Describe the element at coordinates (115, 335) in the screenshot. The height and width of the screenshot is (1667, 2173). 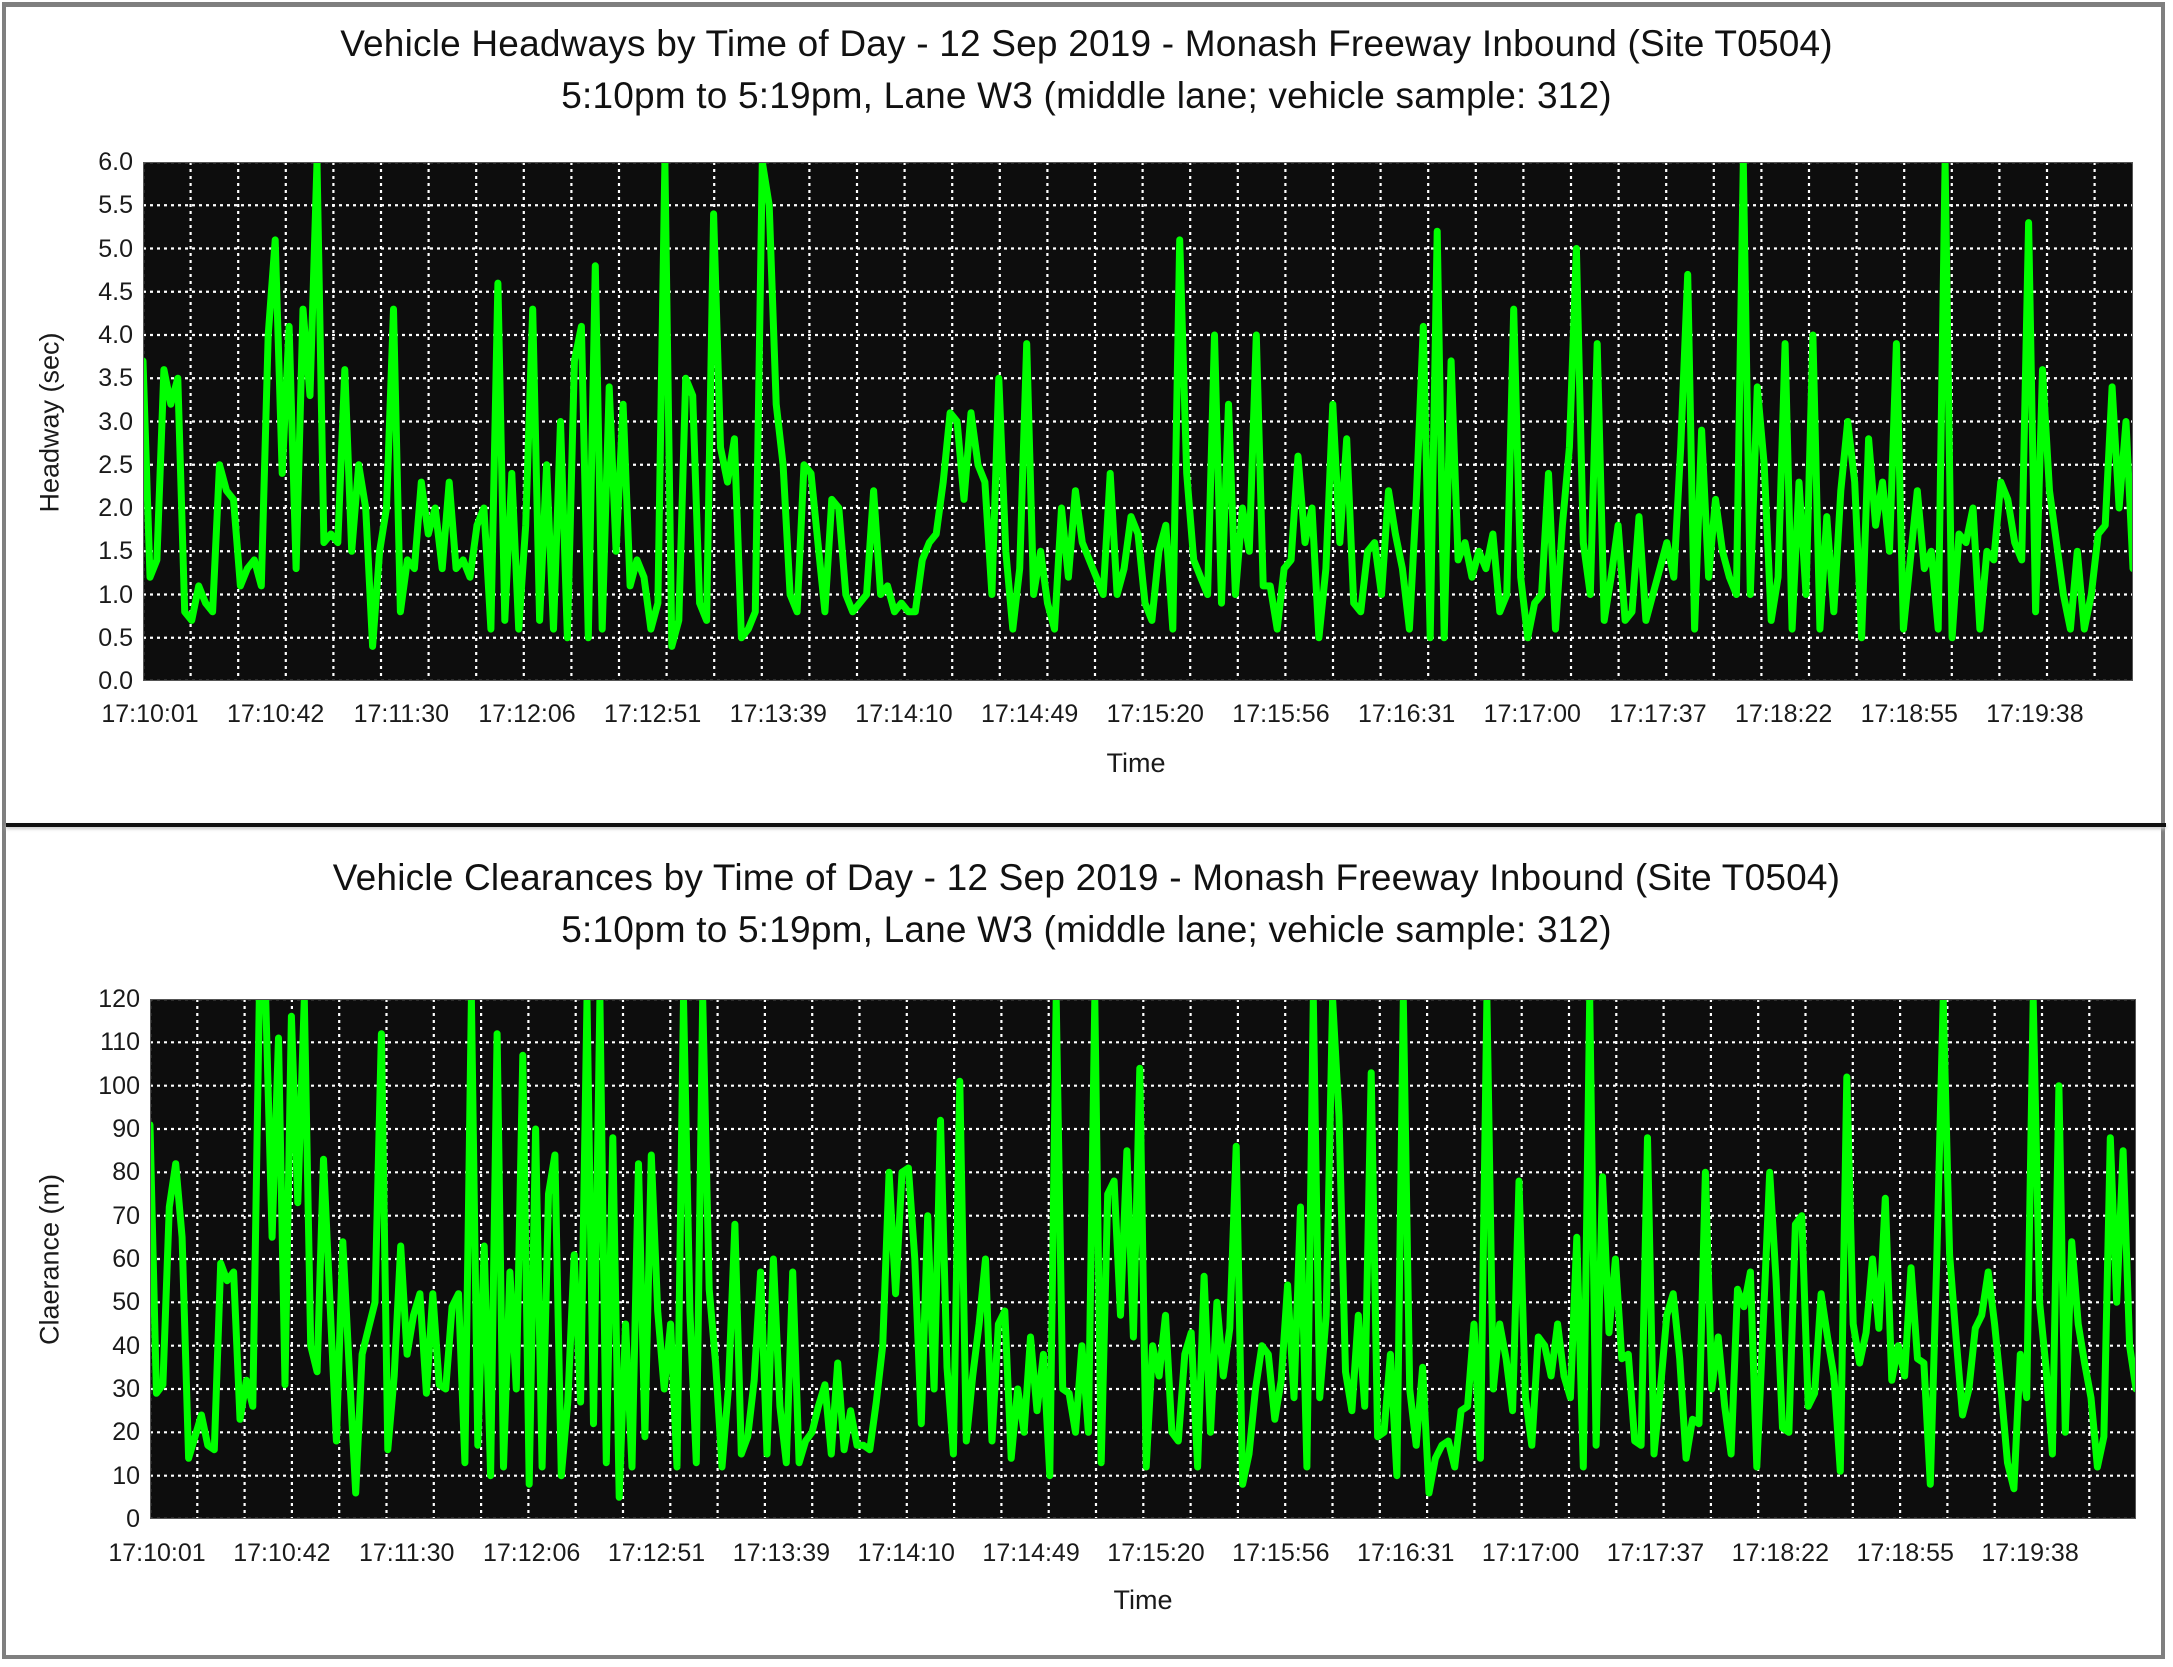
I see `y-tick-label: 4.0` at that location.